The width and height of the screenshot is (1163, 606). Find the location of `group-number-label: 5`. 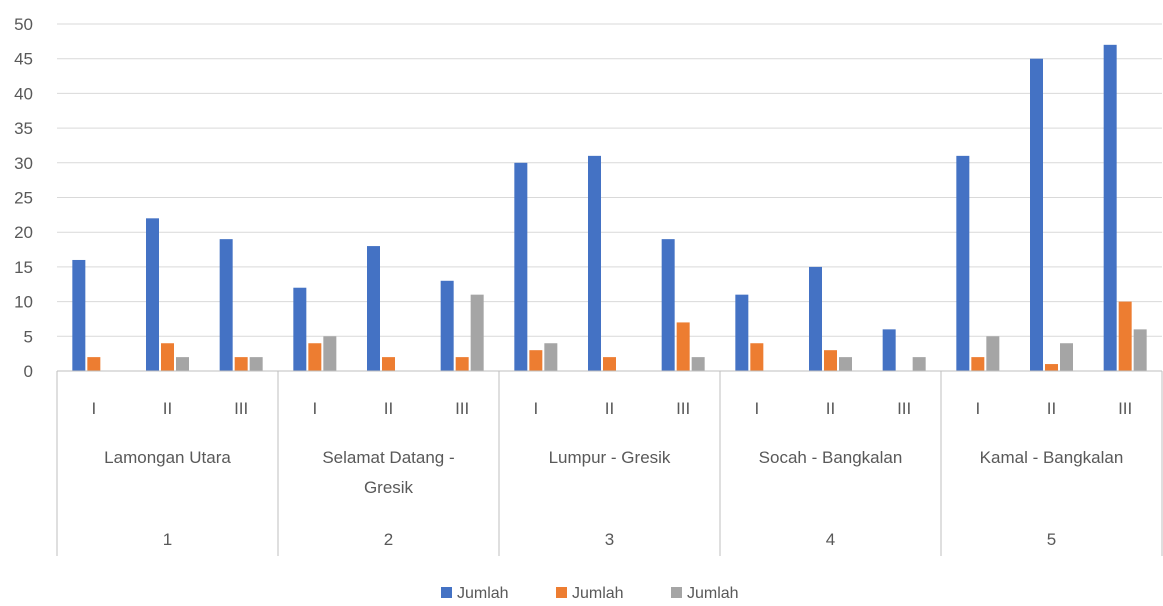

group-number-label: 5 is located at coordinates (1051, 539).